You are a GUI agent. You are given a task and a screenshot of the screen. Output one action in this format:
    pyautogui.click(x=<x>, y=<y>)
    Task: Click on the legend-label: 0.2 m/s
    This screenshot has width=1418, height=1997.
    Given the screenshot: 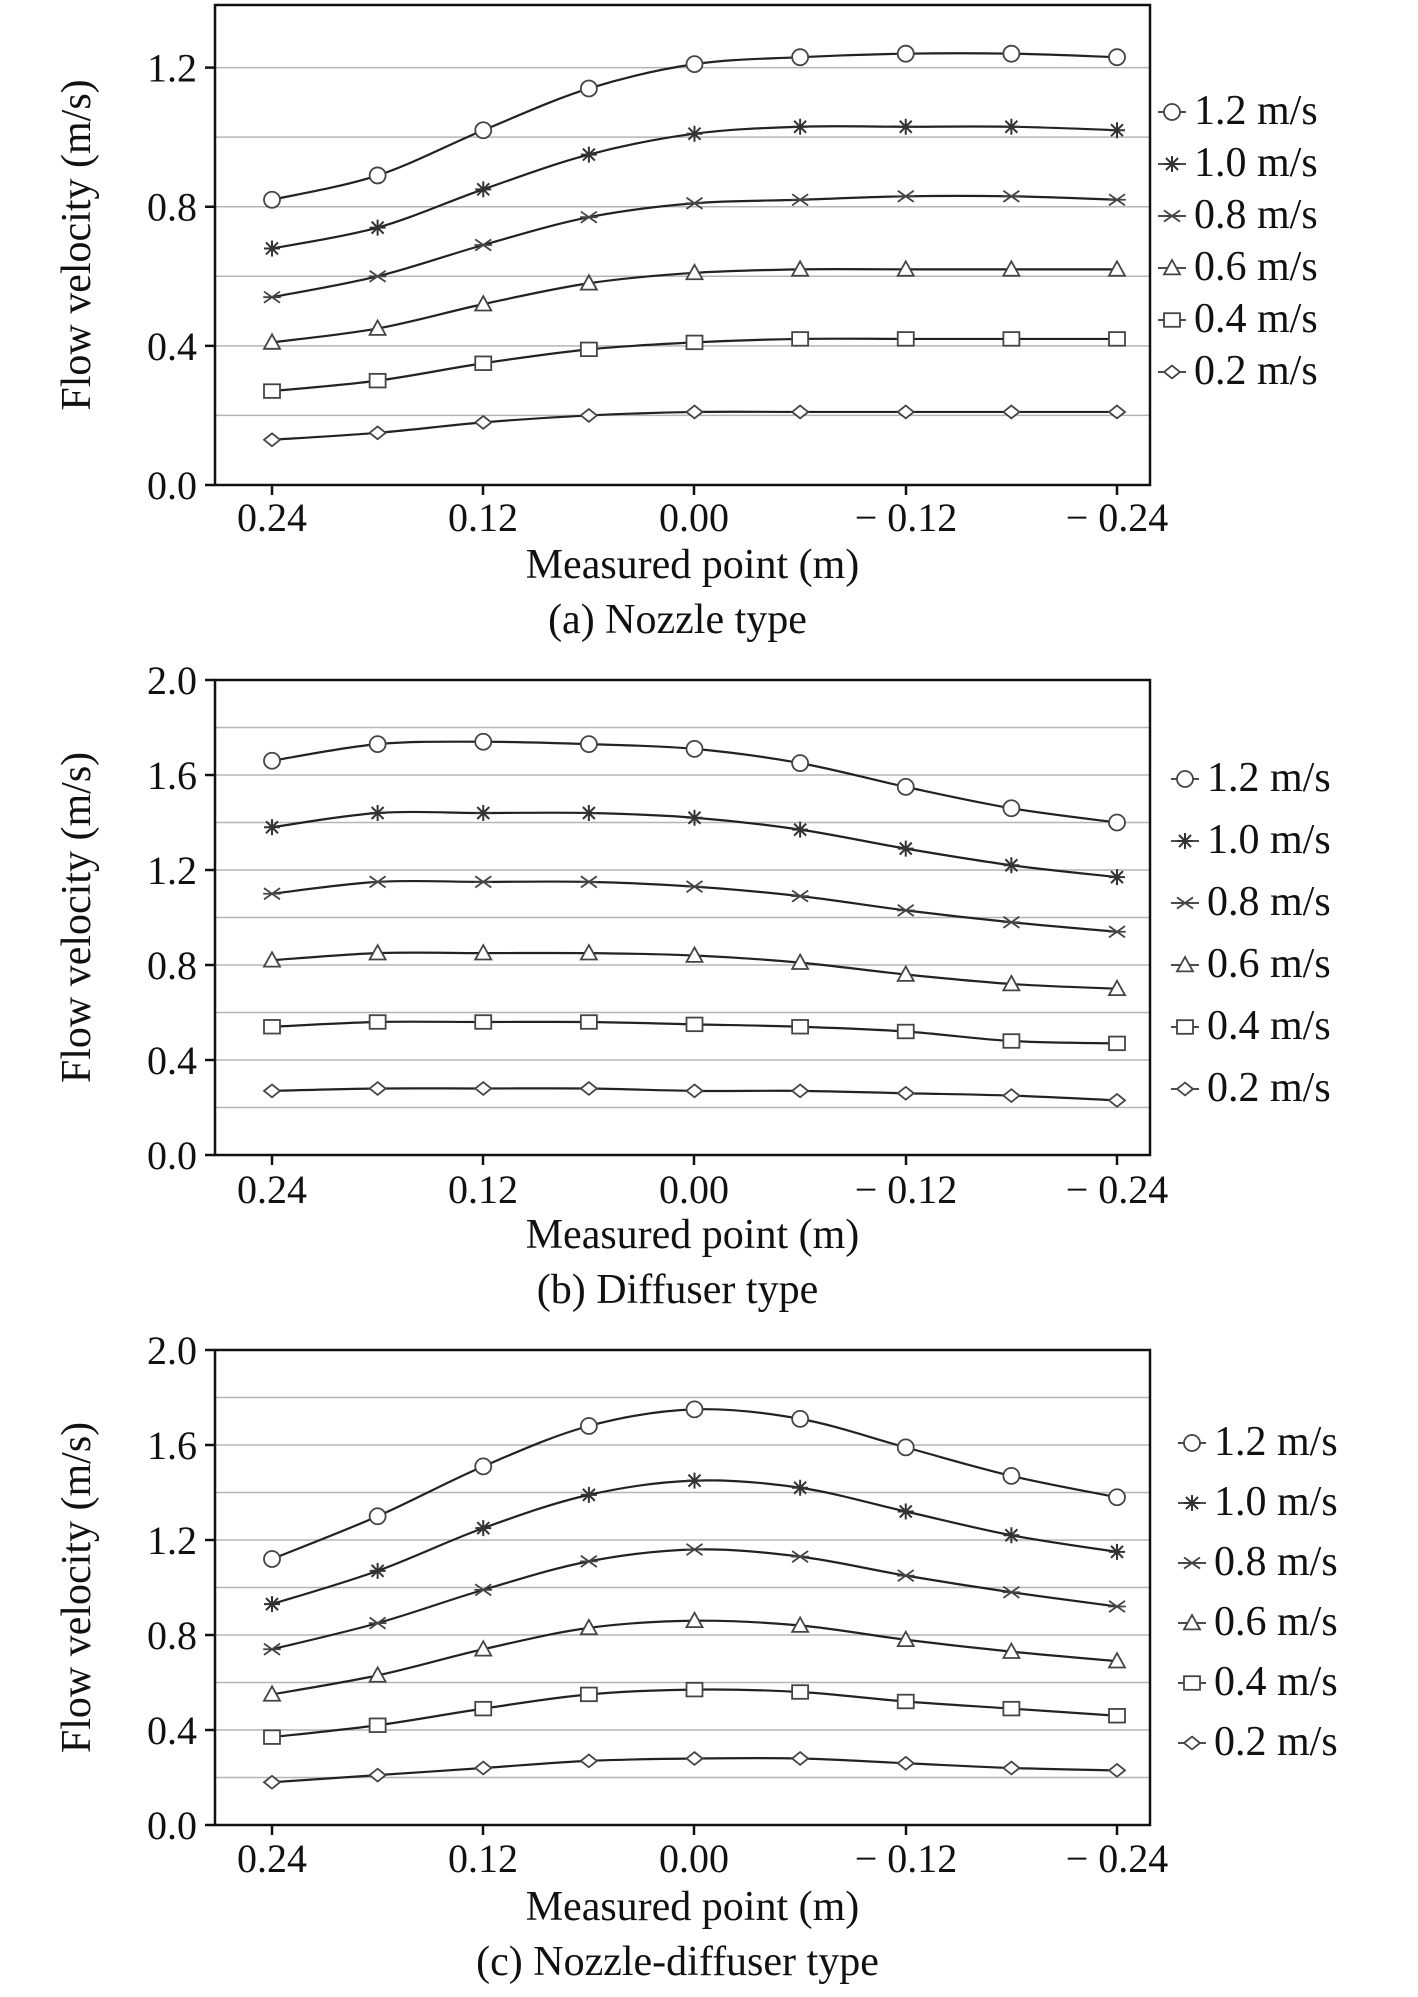 What is the action you would take?
    pyautogui.click(x=1269, y=1088)
    